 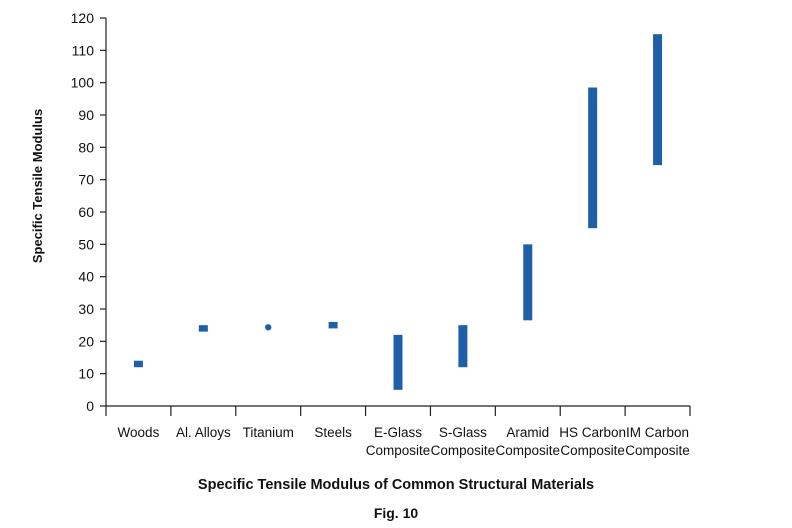 I want to click on y-tick-label: 60, so click(x=86, y=212).